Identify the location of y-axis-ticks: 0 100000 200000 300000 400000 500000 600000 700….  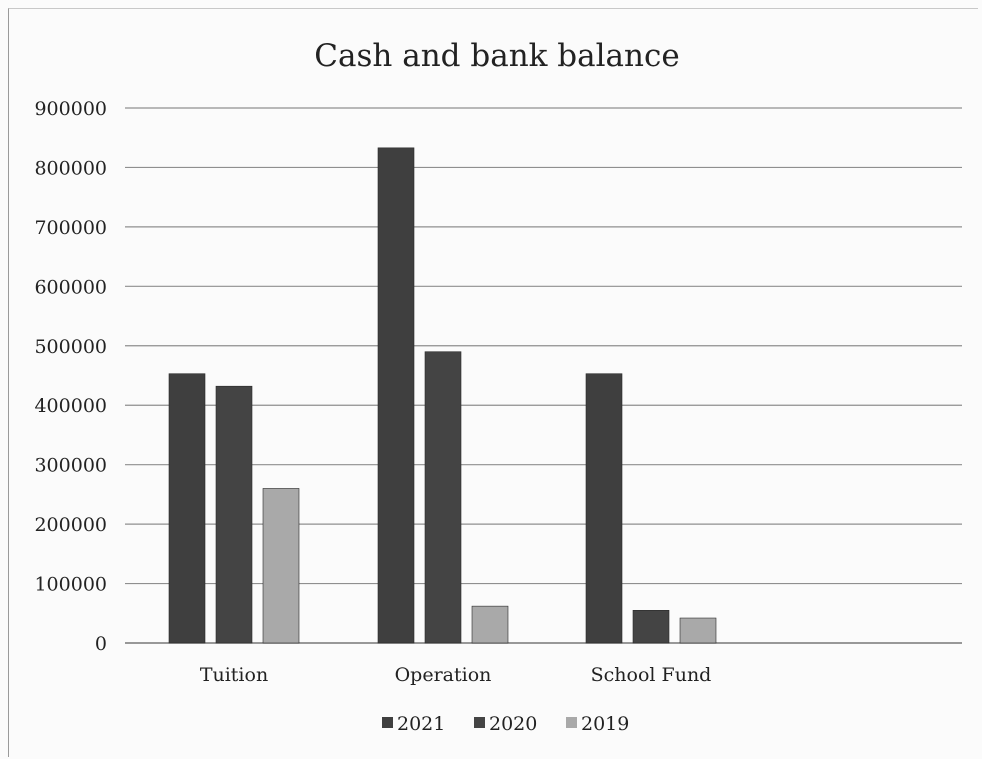
(70, 376).